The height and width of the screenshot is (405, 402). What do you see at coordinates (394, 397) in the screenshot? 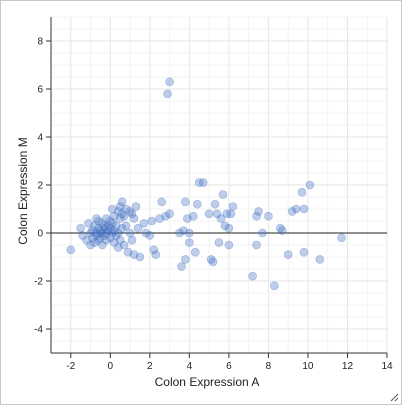
I see `resize-grip-icon` at bounding box center [394, 397].